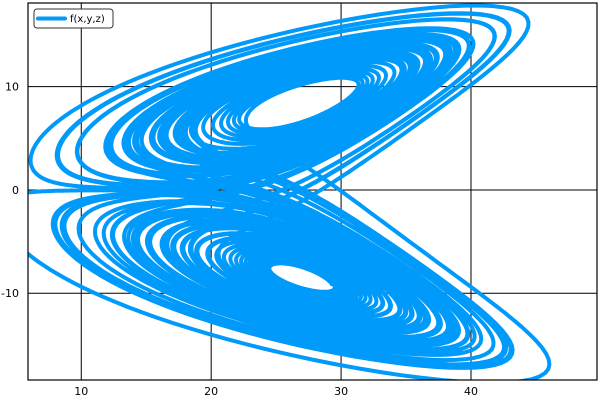 The width and height of the screenshot is (600, 400). I want to click on x-tick-label: 30, so click(341, 391).